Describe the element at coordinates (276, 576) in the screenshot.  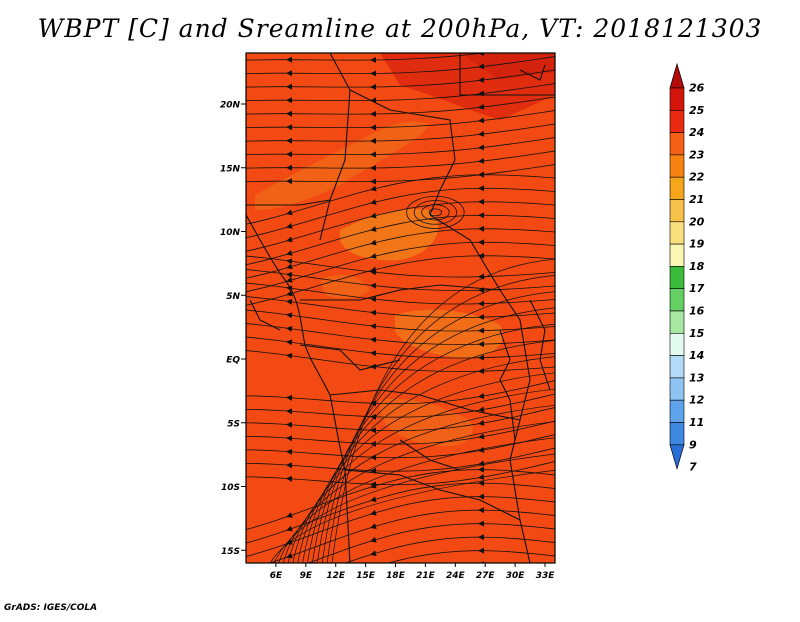
I see `lon-tick-label: 6E` at that location.